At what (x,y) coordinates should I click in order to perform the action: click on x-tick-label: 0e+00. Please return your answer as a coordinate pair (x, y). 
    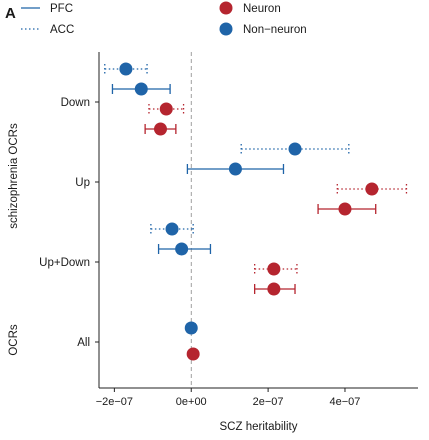
    Looking at the image, I should click on (191, 402).